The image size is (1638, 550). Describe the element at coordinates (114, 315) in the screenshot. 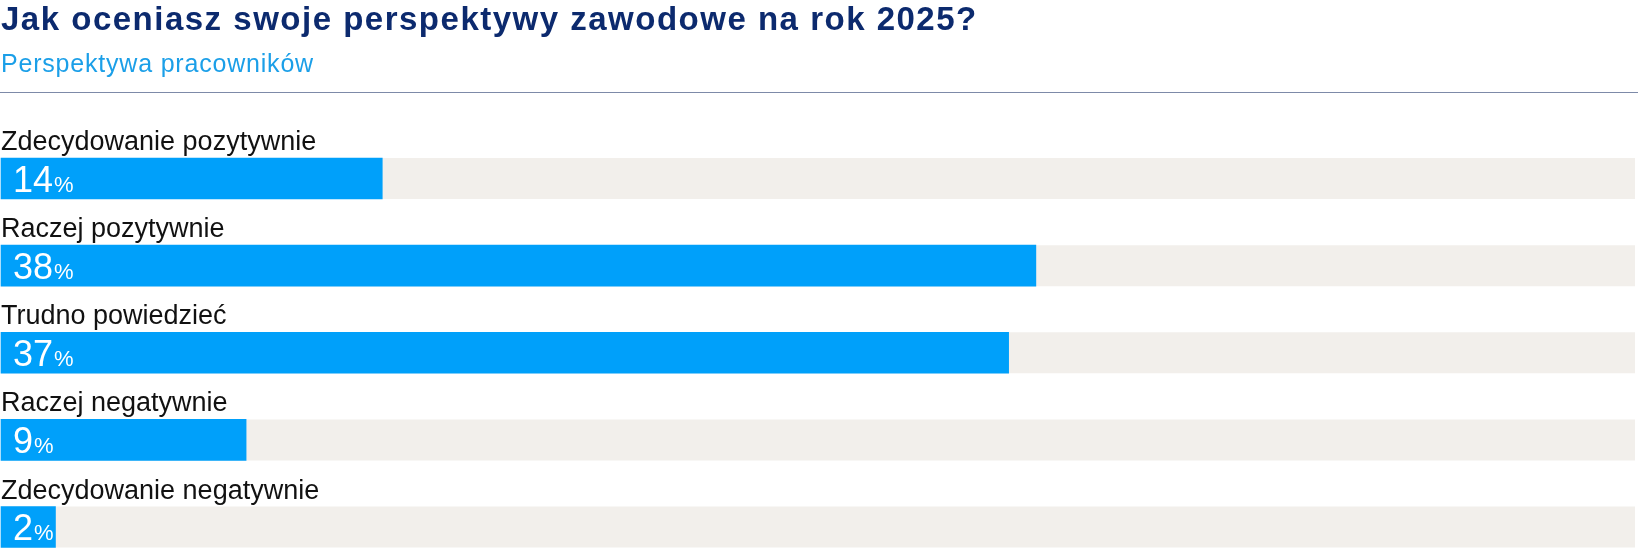

I see `y-tick-label: Trudno powiedzieć` at that location.